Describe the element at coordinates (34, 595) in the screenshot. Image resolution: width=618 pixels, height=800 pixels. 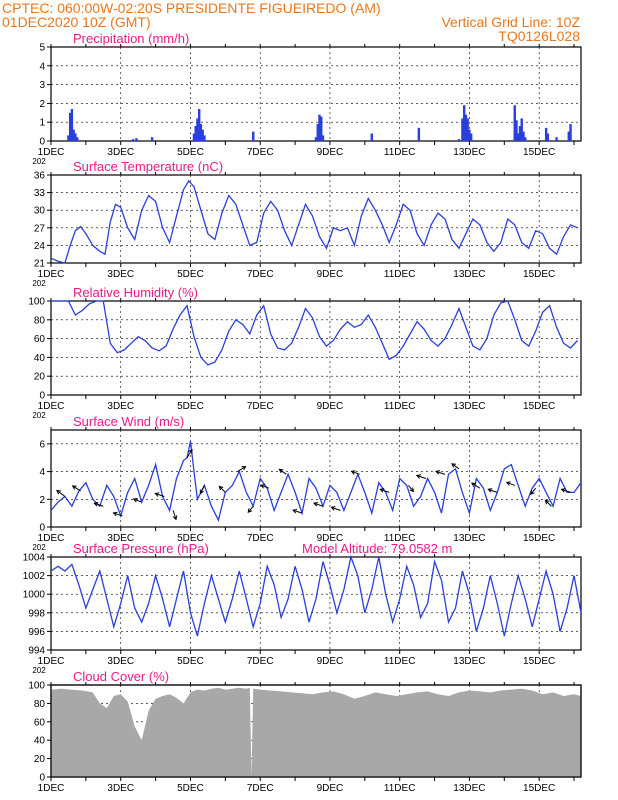
I see `y-tick-label: 1000` at that location.